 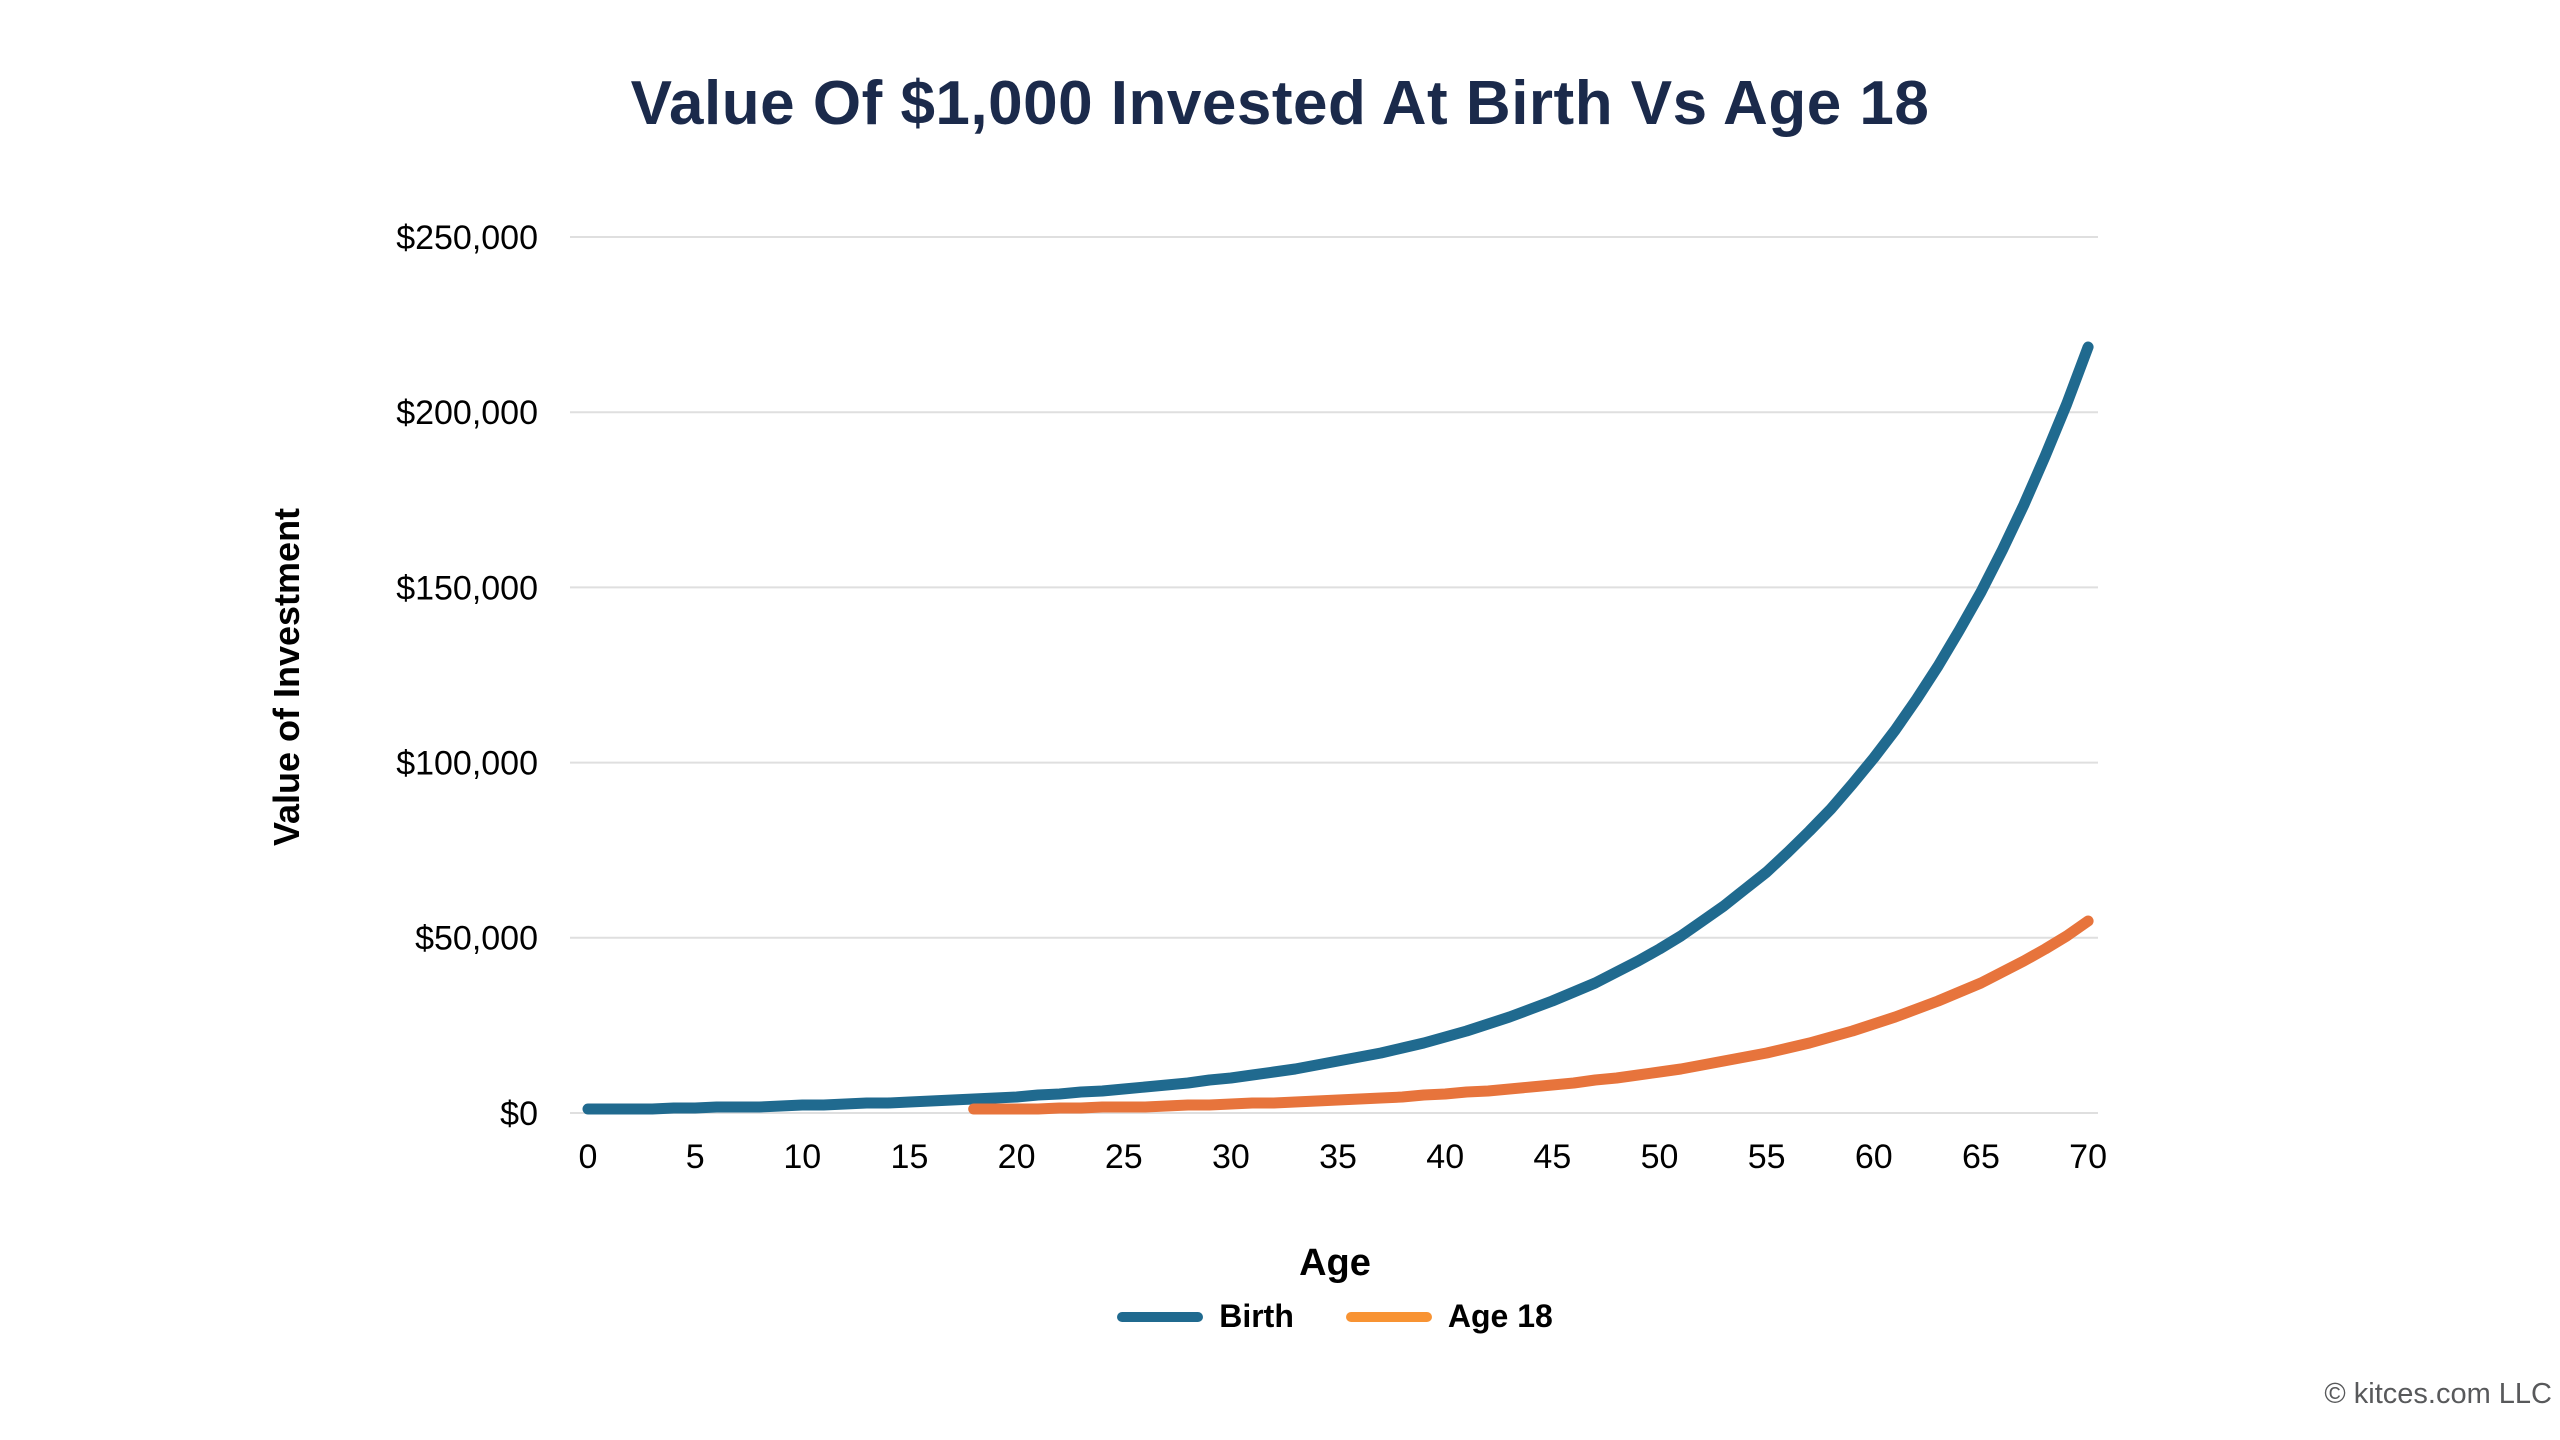 What do you see at coordinates (1531, 1015) in the screenshot?
I see `age18-line` at bounding box center [1531, 1015].